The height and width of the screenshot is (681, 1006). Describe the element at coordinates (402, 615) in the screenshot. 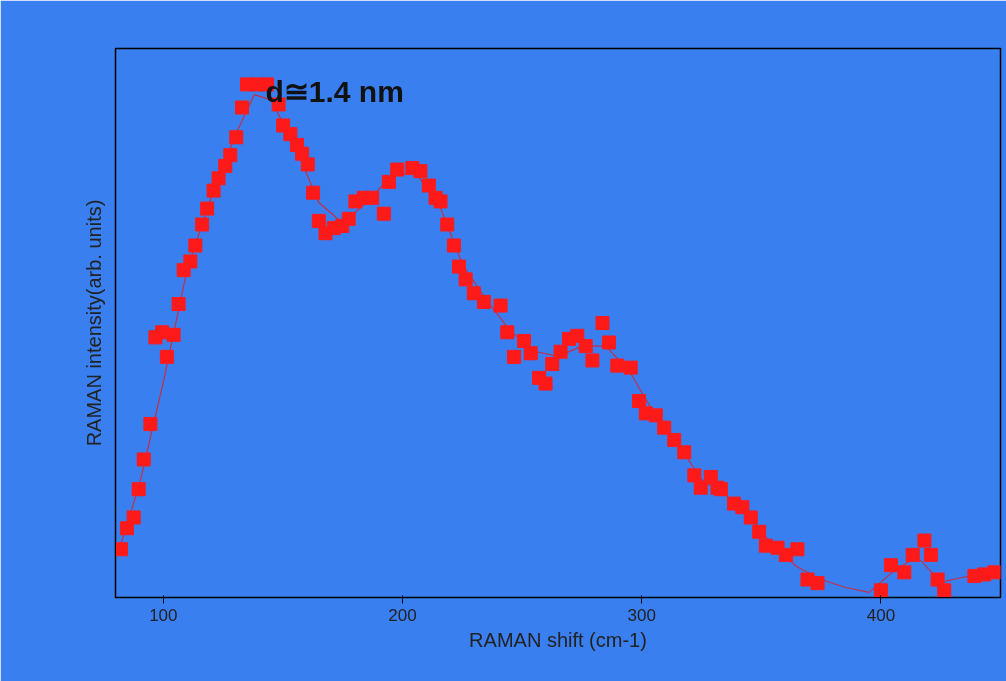

I see `x-tick-label: 200` at that location.